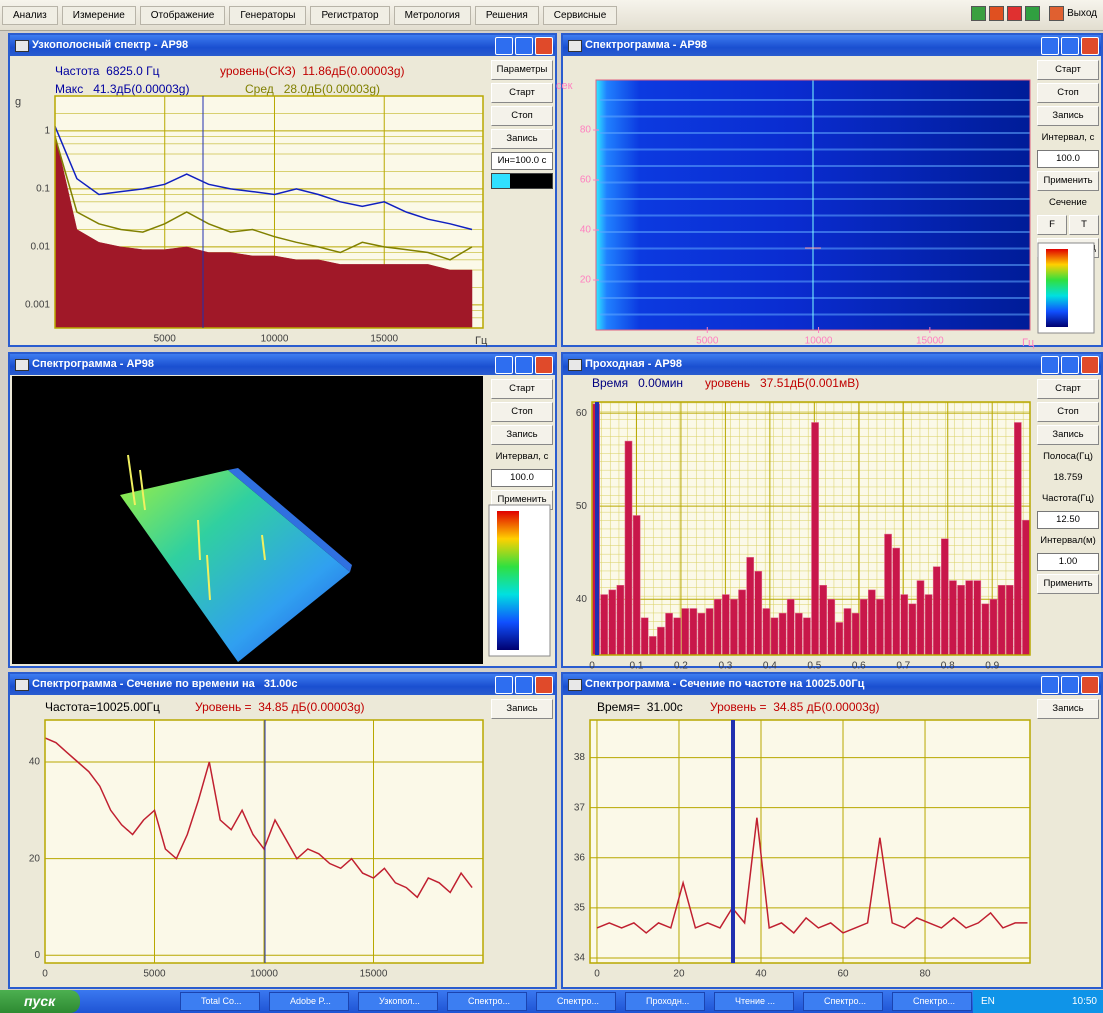 Image resolution: width=1103 pixels, height=1013 pixels. I want to click on y-tick-label: 40, so click(35, 762).